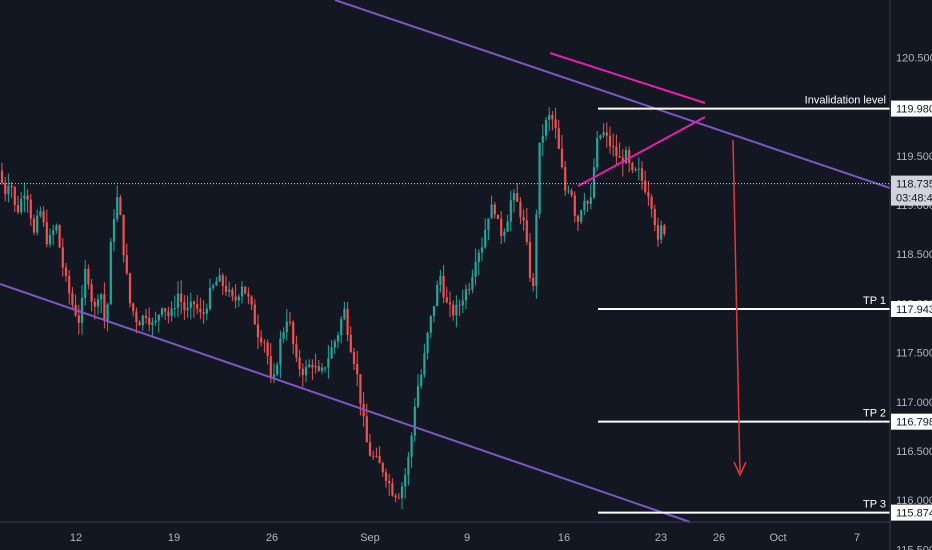  Describe the element at coordinates (914, 310) in the screenshot. I see `level-price-text-1: 117.943` at that location.